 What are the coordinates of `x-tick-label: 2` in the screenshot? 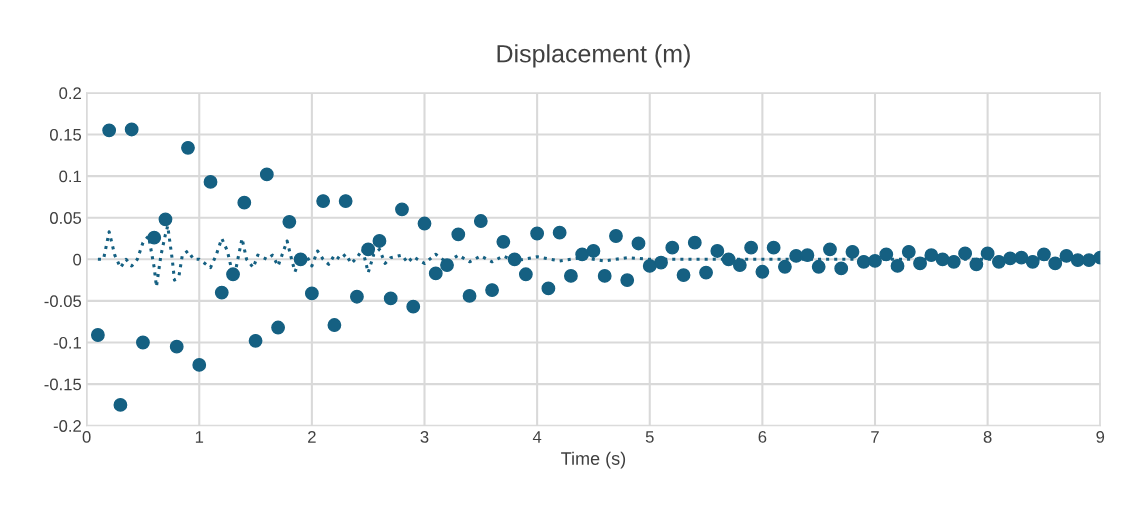 It's located at (312, 437).